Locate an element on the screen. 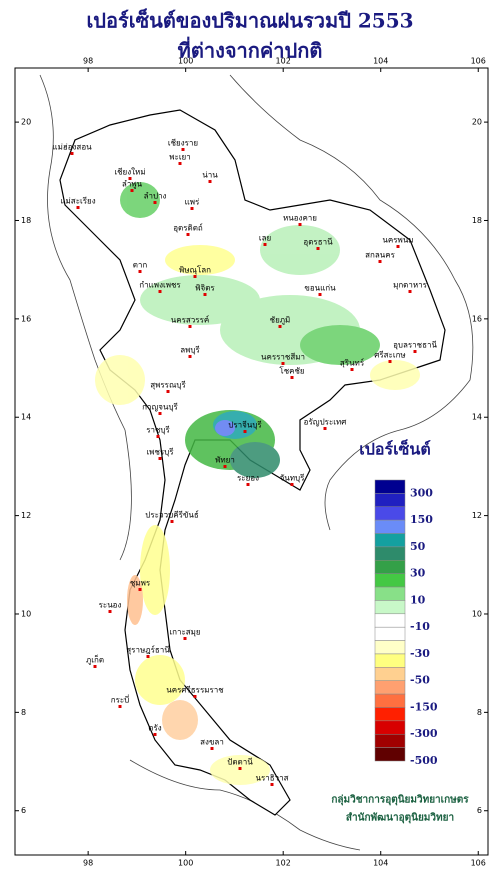 Image resolution: width=500 pixels, height=875 pixels. y-tick-label: 18 is located at coordinates (26, 220).